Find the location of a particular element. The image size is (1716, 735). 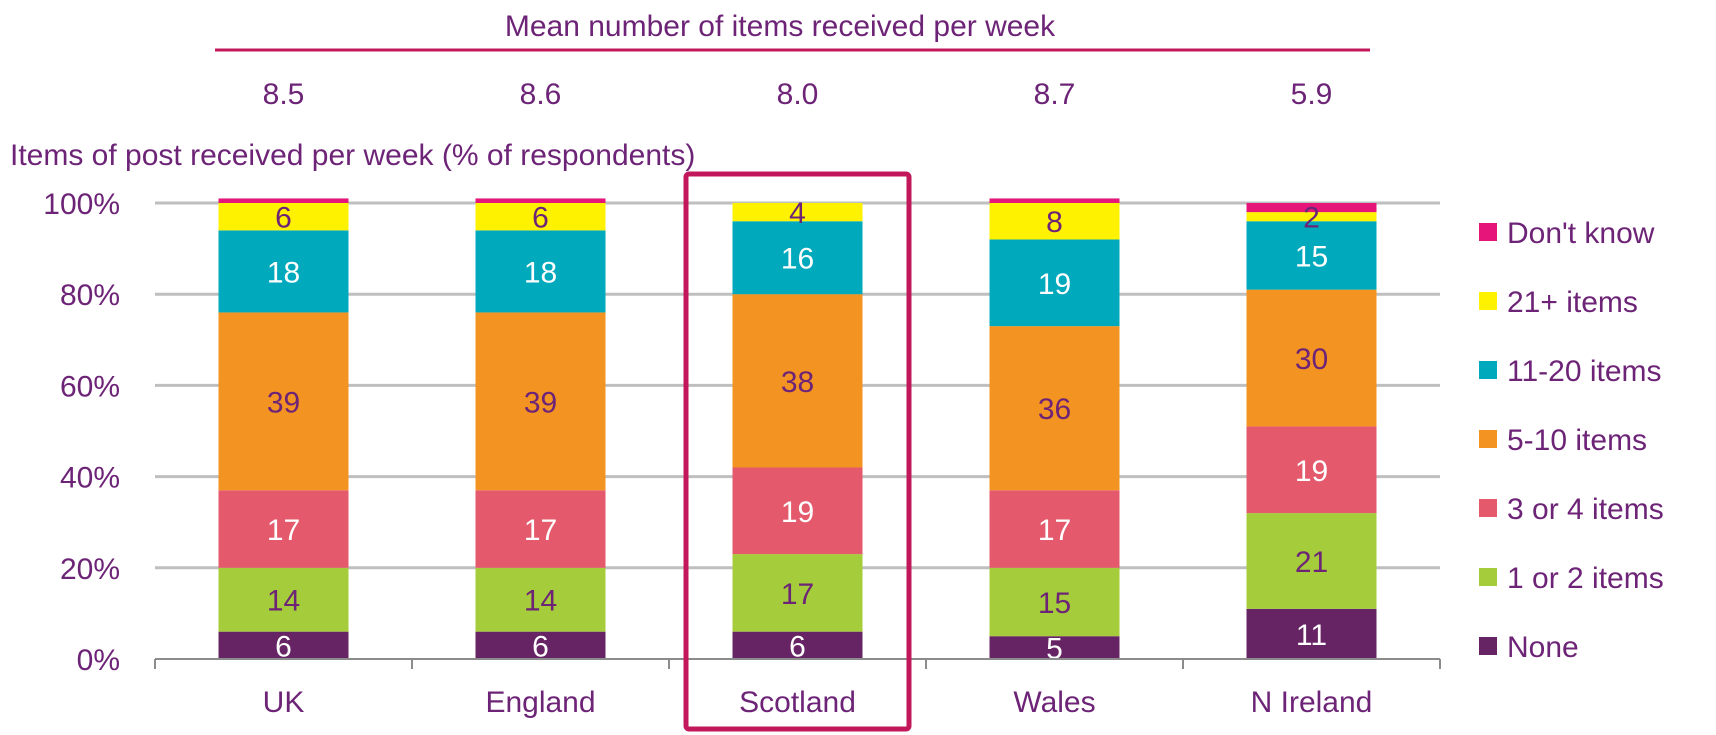

data-label: 16 is located at coordinates (797, 259).